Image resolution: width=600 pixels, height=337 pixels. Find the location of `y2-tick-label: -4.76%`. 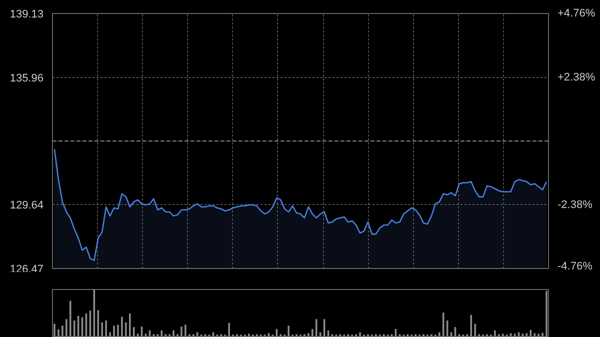

y2-tick-label: -4.76% is located at coordinates (575, 266).